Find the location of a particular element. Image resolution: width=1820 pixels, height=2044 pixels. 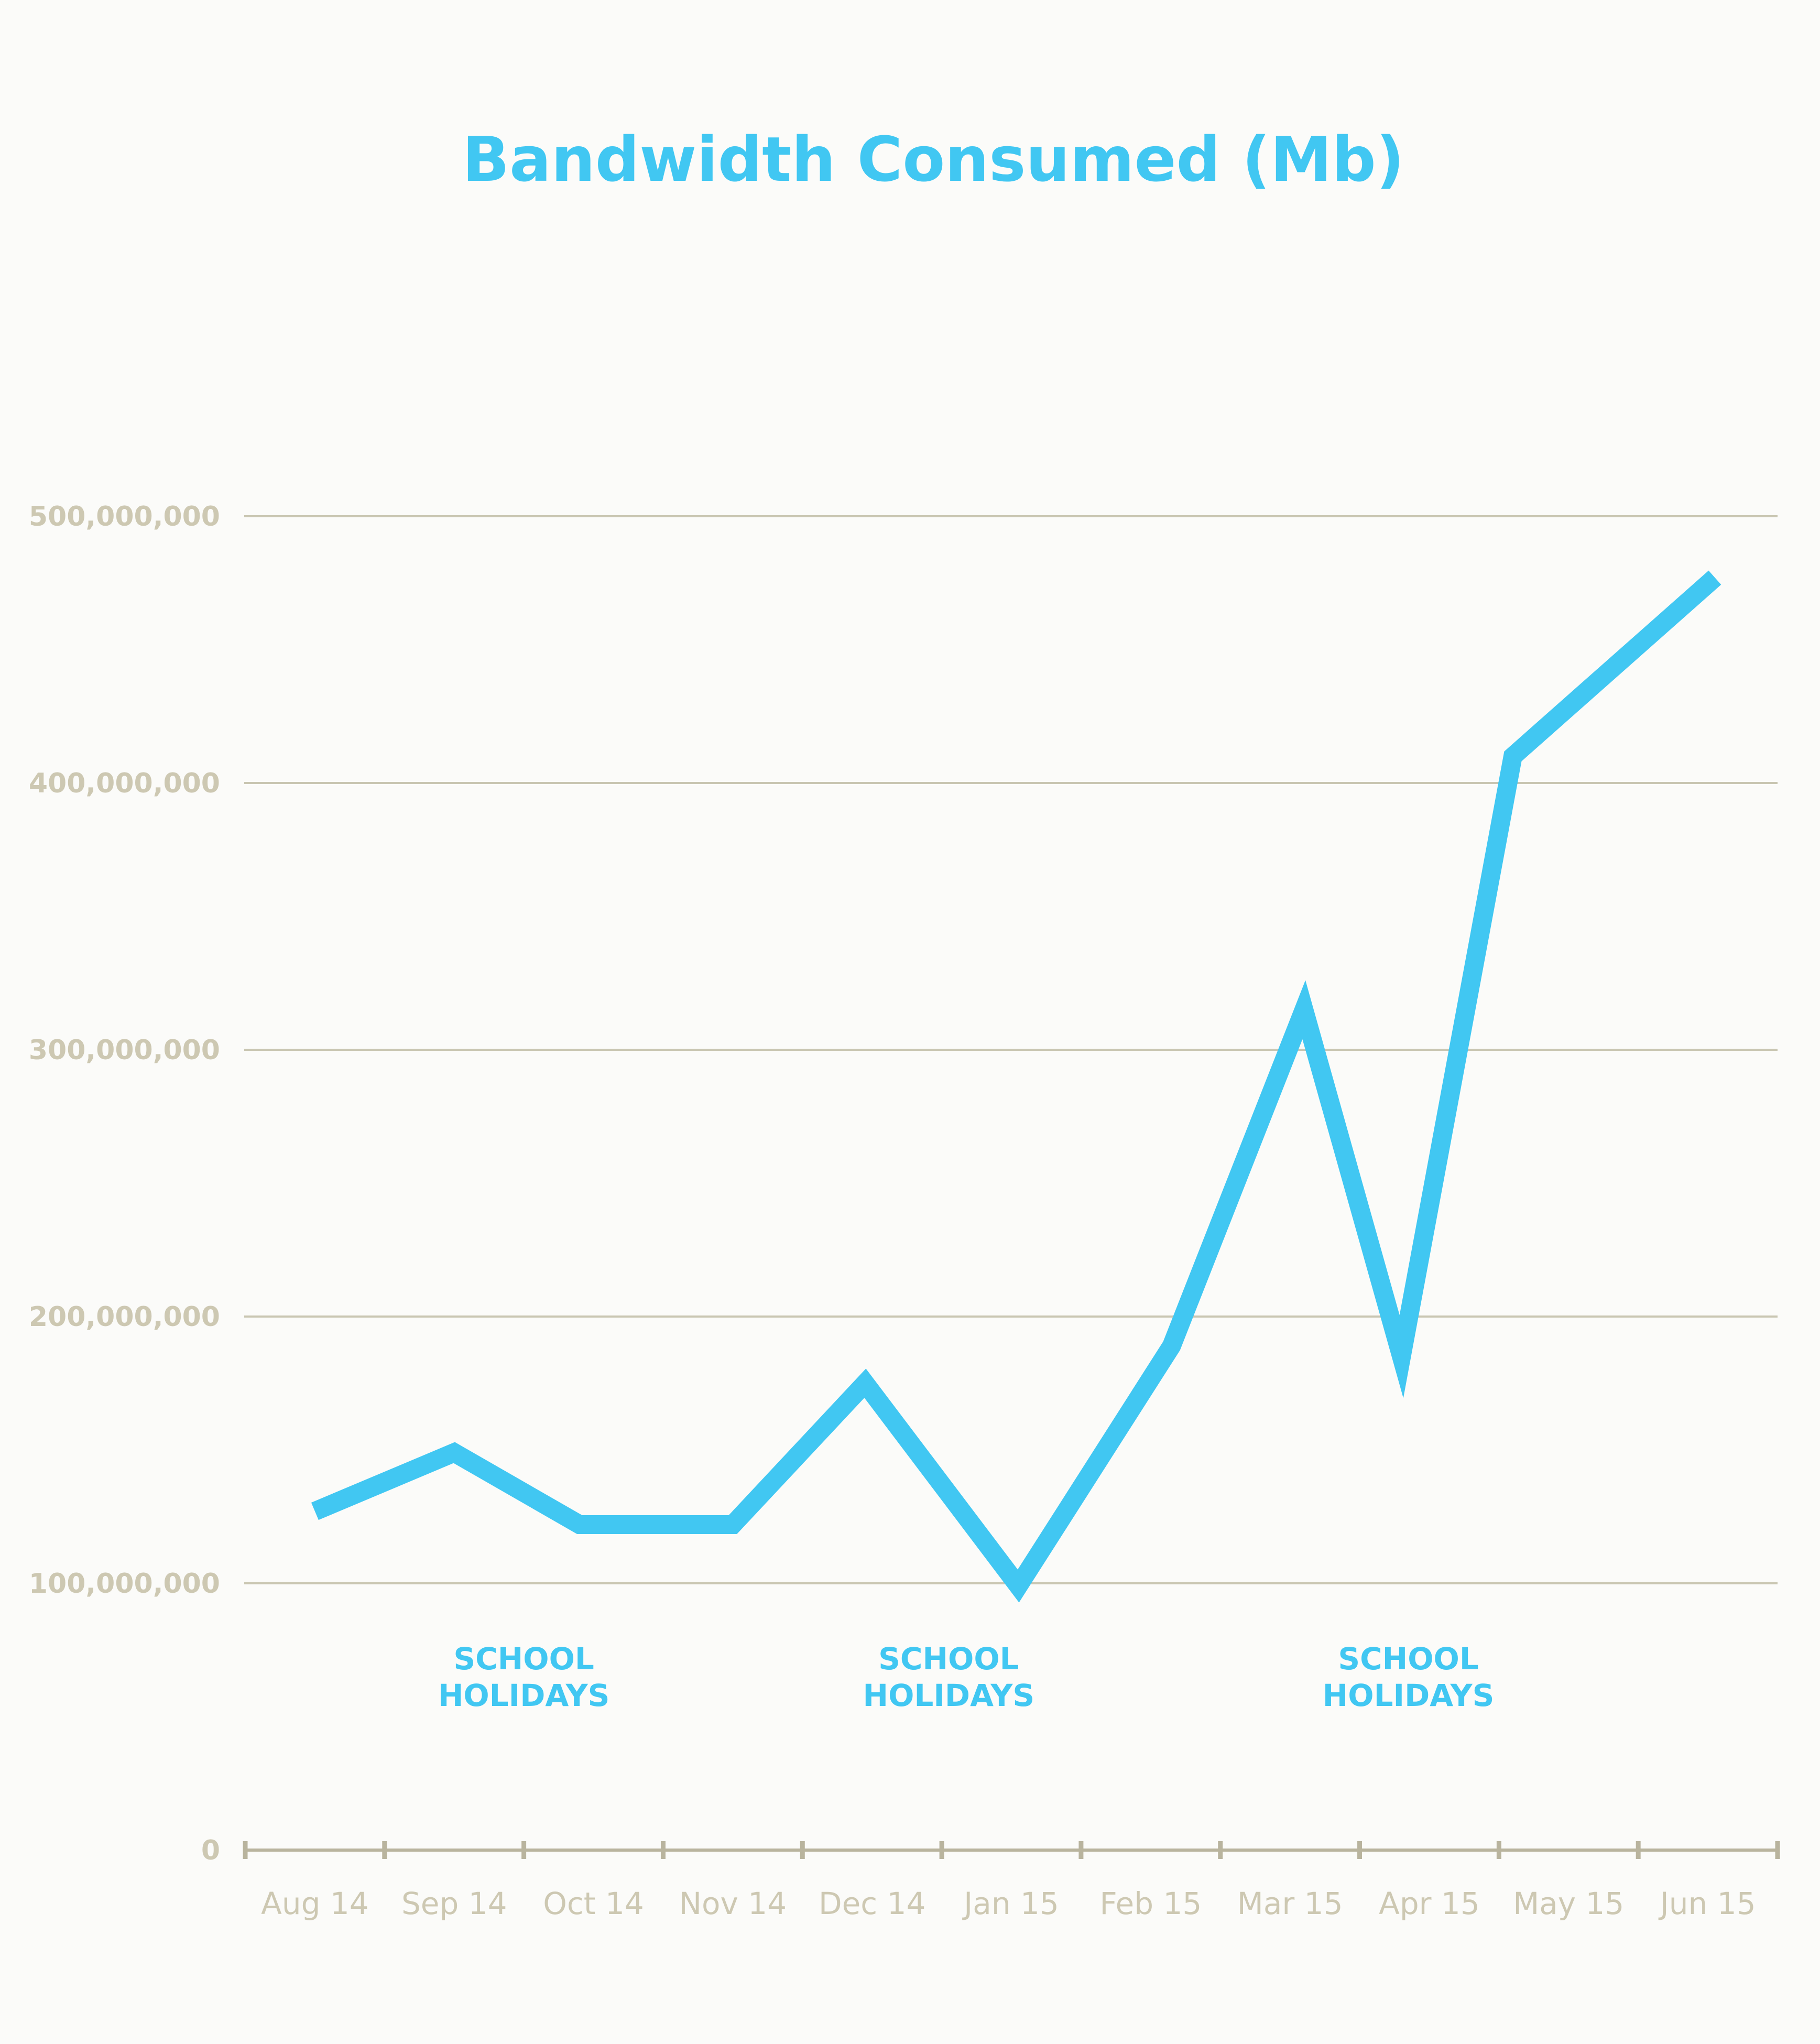

y-tick-label: 200,000,000 is located at coordinates (124, 1317).